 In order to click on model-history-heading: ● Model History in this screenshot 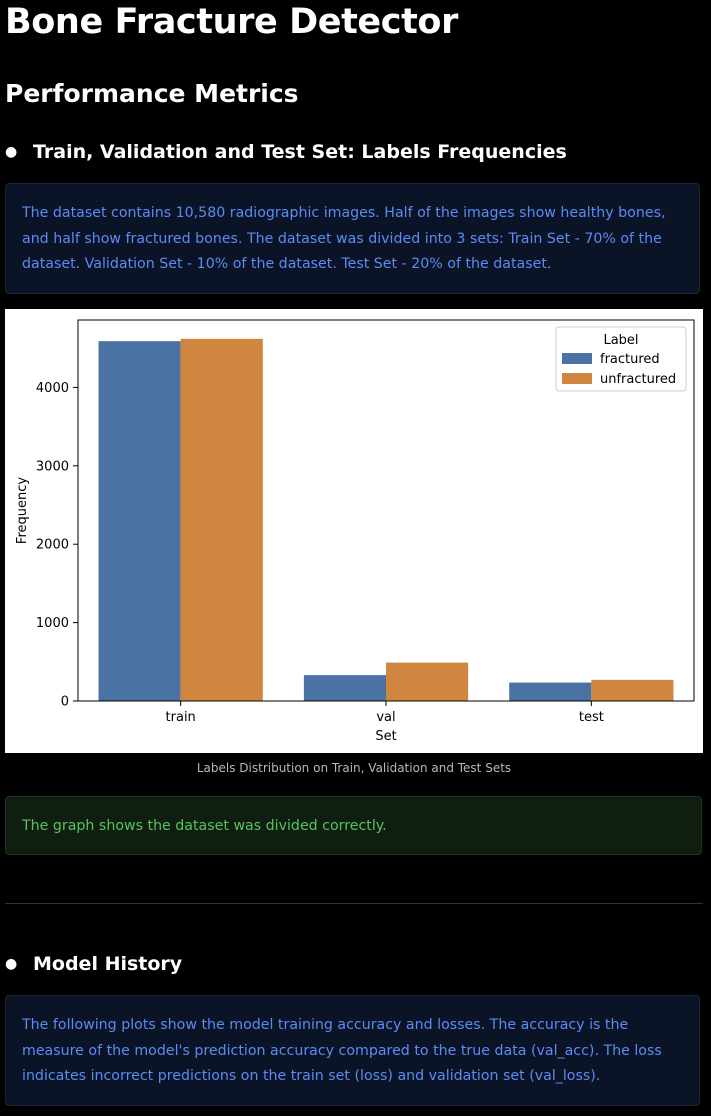, I will do `click(93, 964)`.